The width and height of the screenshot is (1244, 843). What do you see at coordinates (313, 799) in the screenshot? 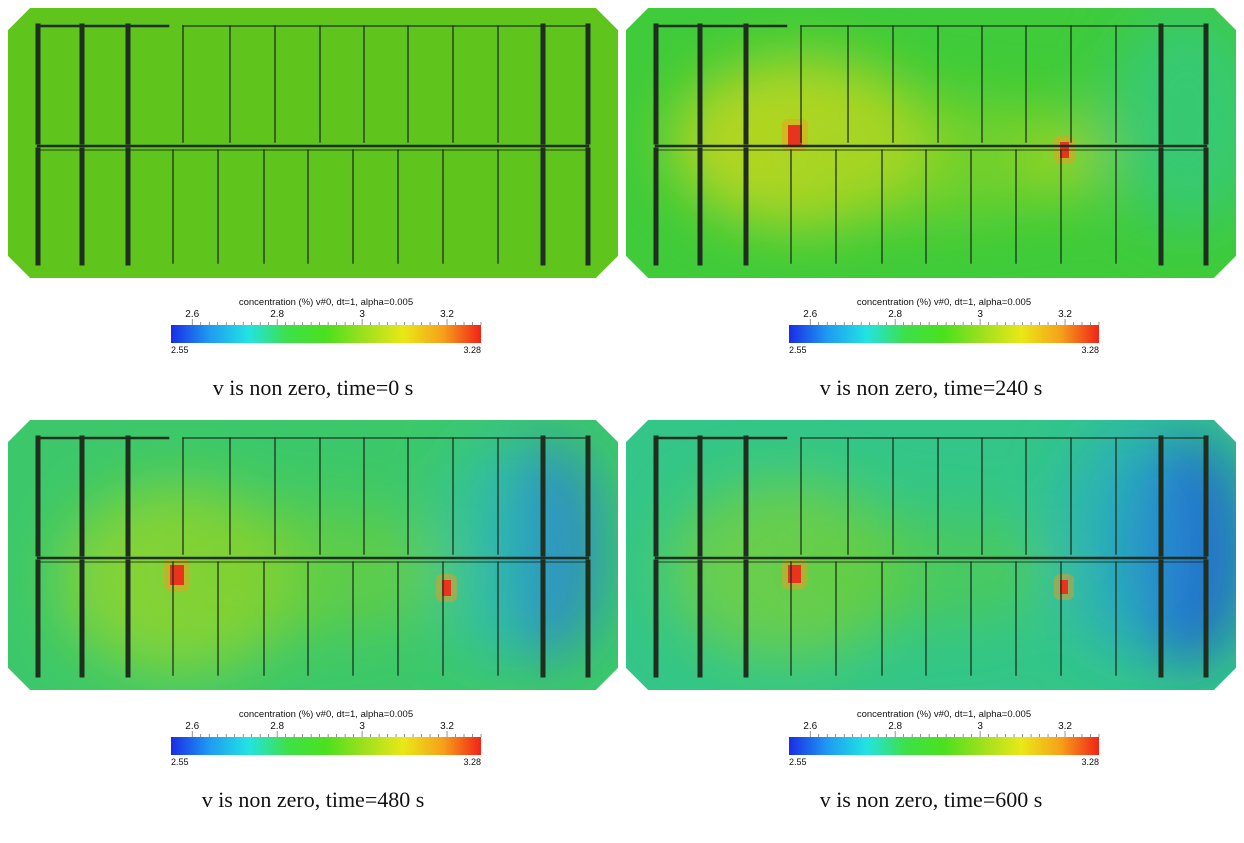
I see `panel-caption: v is non zero, time=480 s` at bounding box center [313, 799].